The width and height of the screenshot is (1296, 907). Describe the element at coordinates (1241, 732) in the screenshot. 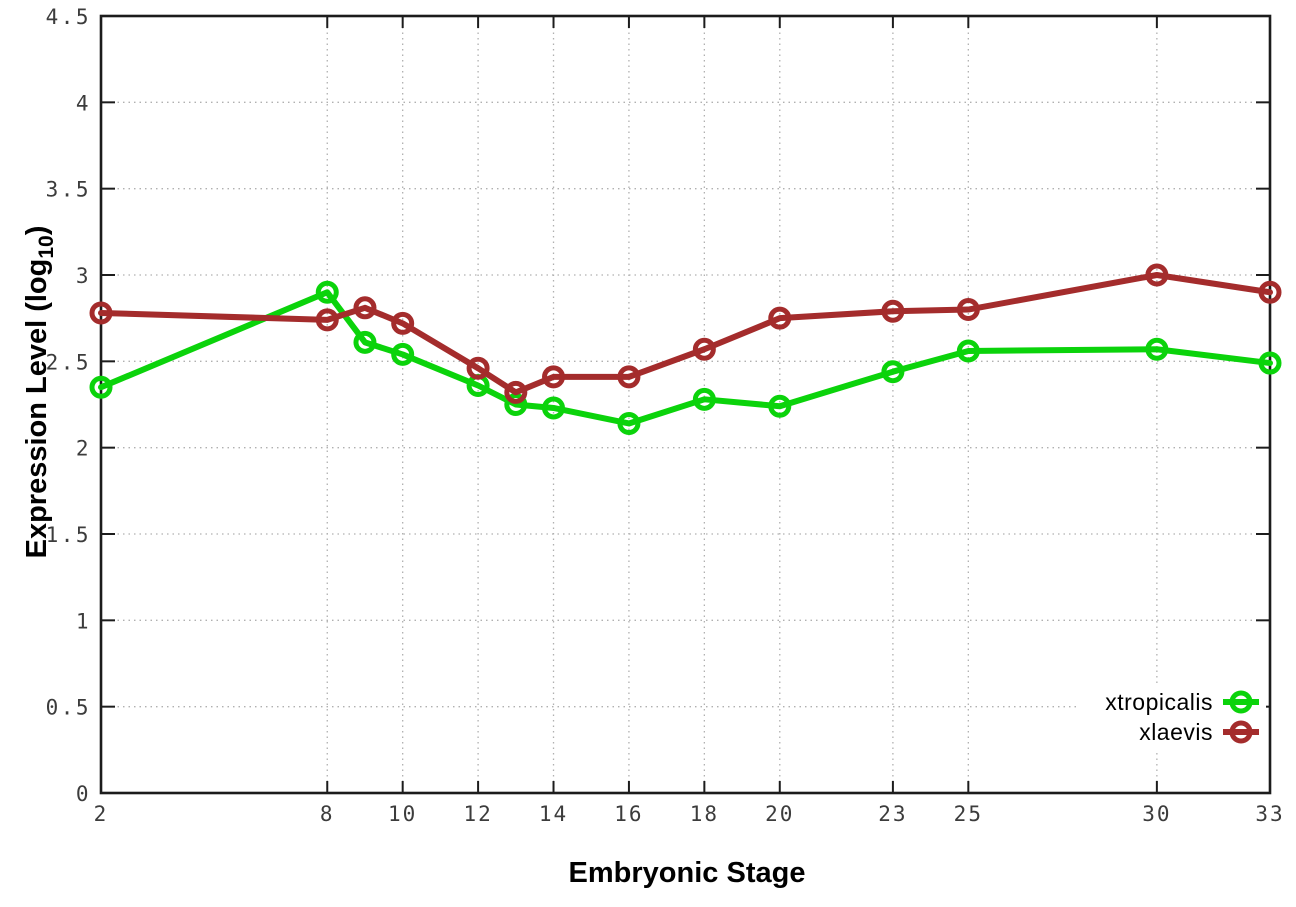

I see `legend-marker-xlaevis` at that location.